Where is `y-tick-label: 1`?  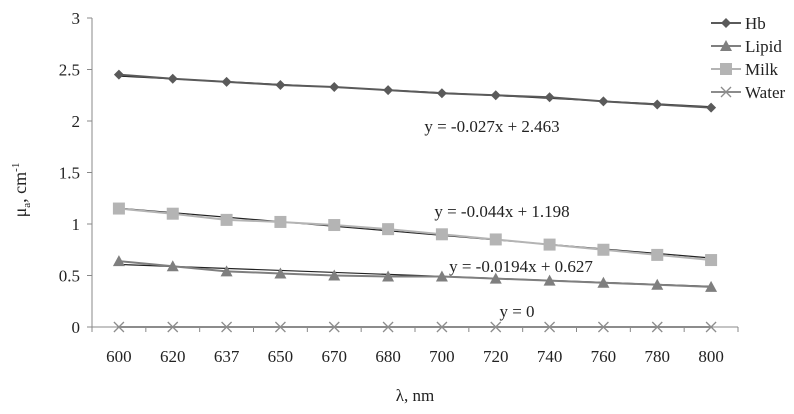
y-tick-label: 1 is located at coordinates (76, 224).